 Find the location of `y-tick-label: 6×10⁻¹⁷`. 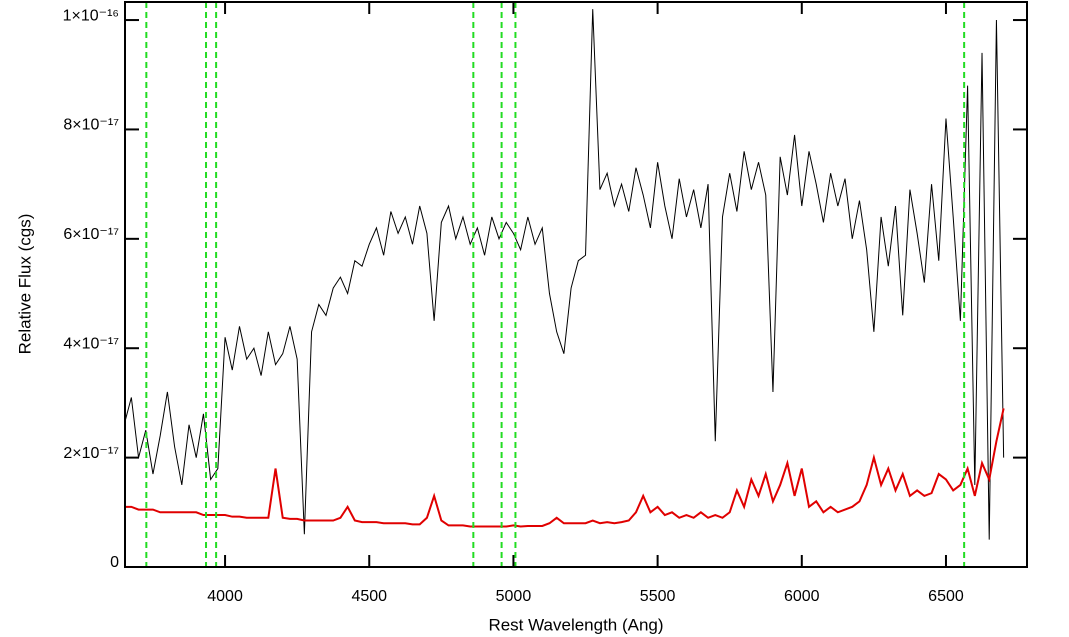

y-tick-label: 6×10⁻¹⁷ is located at coordinates (91, 234).